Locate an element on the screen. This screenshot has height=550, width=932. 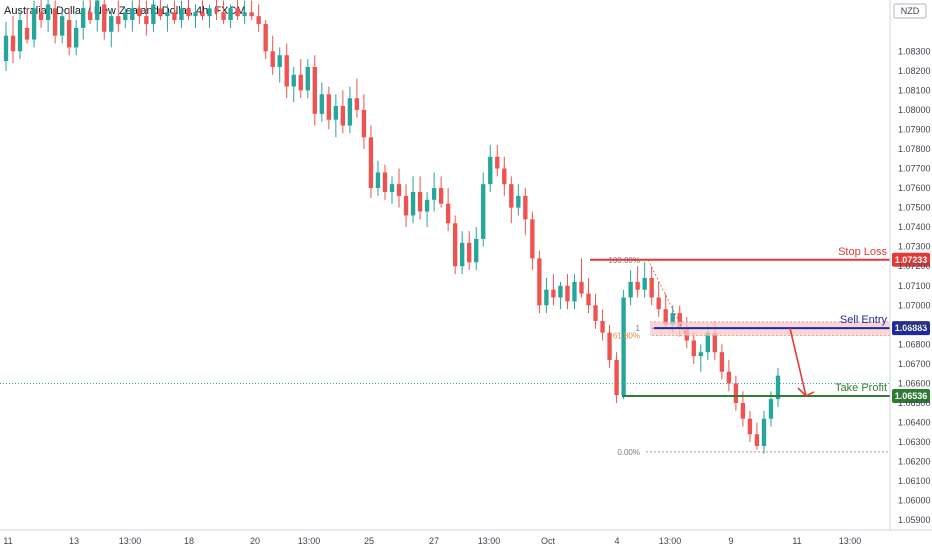
price-tick-label: 1.05900 is located at coordinates (914, 520).